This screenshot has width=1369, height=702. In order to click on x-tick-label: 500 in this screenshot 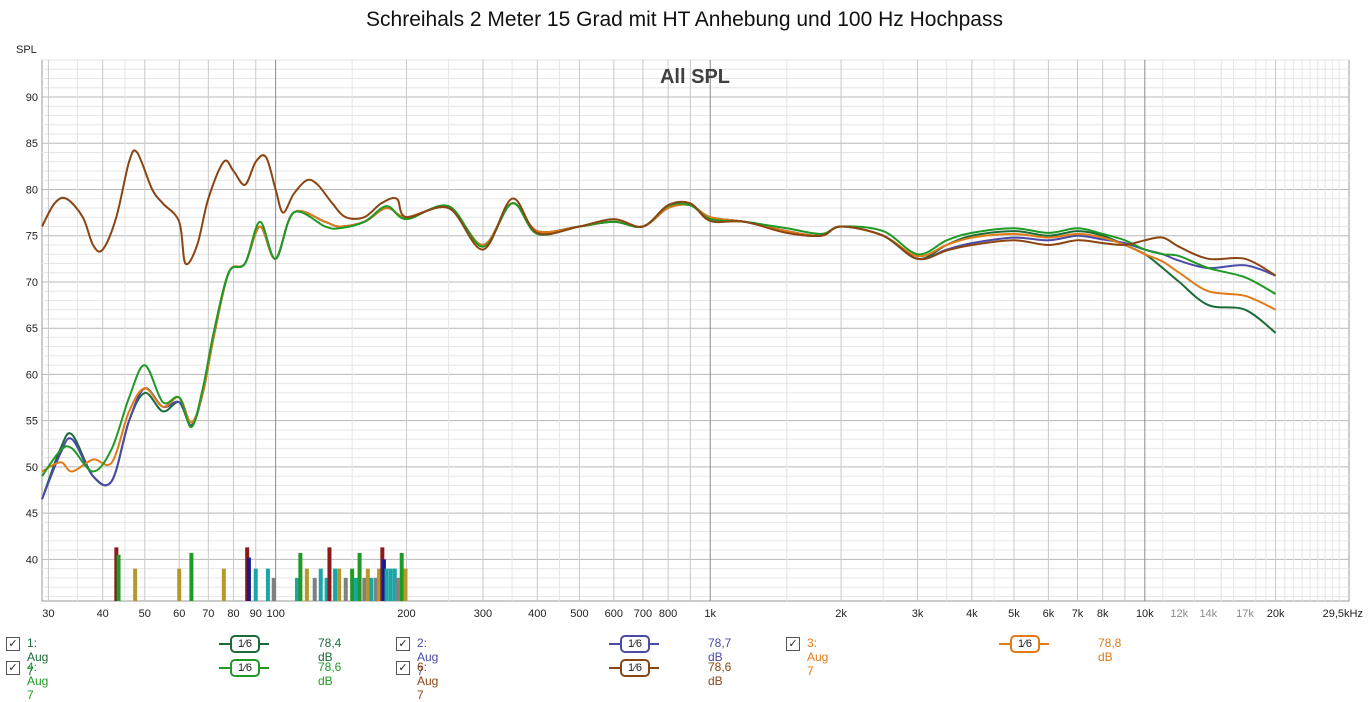, I will do `click(579, 614)`.